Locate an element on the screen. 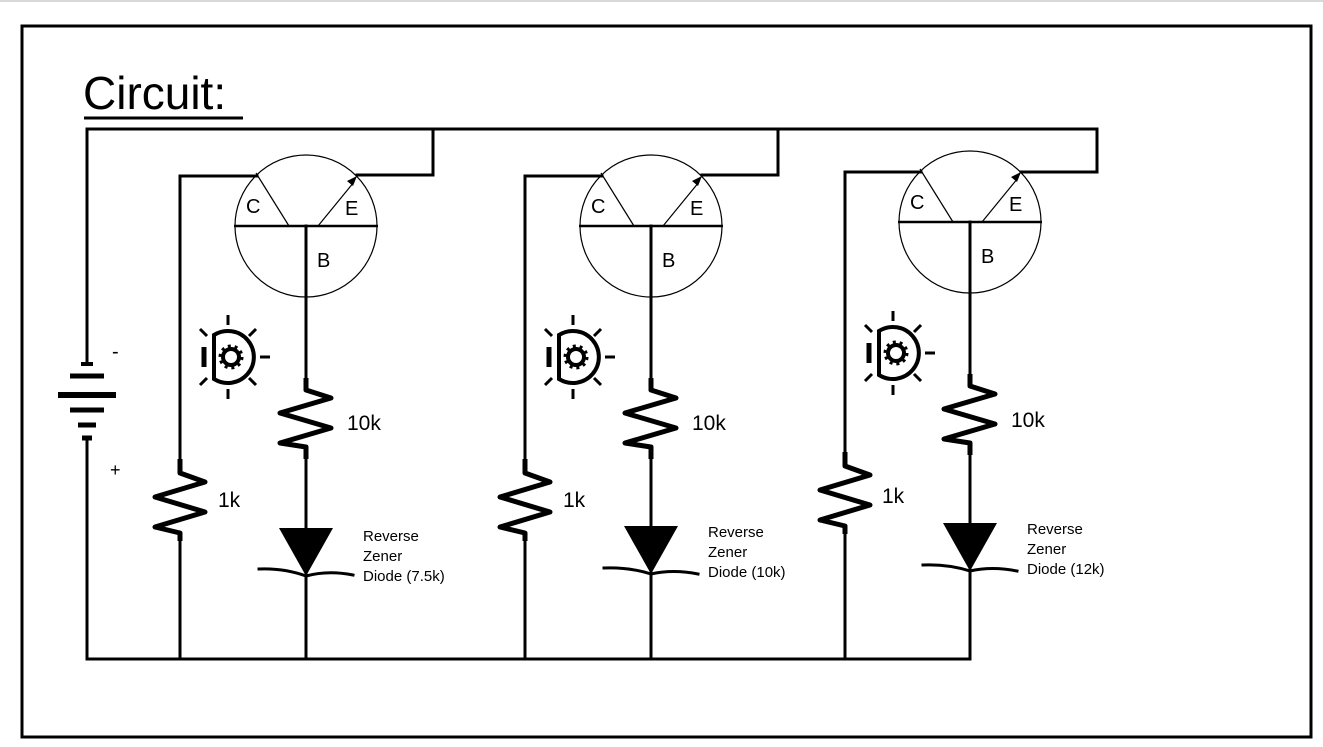 Image resolution: width=1323 pixels, height=747 pixels. diagram-title: Circuit: is located at coordinates (154, 93).